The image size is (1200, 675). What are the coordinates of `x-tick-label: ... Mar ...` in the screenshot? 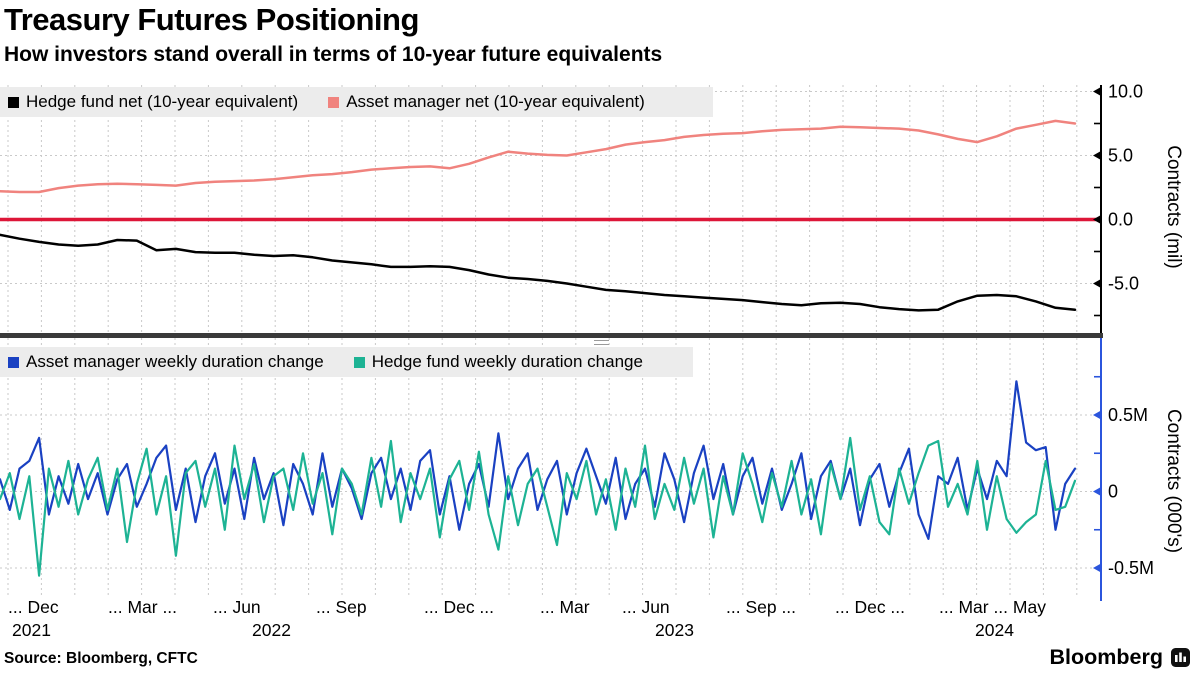 It's located at (143, 607).